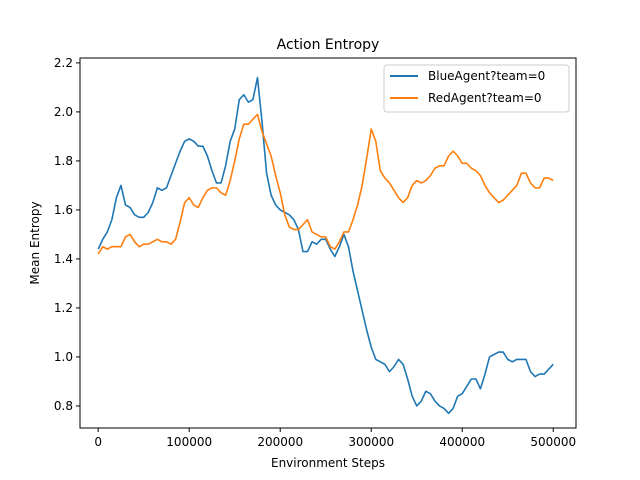  I want to click on x-tick-label: 200000, so click(280, 442).